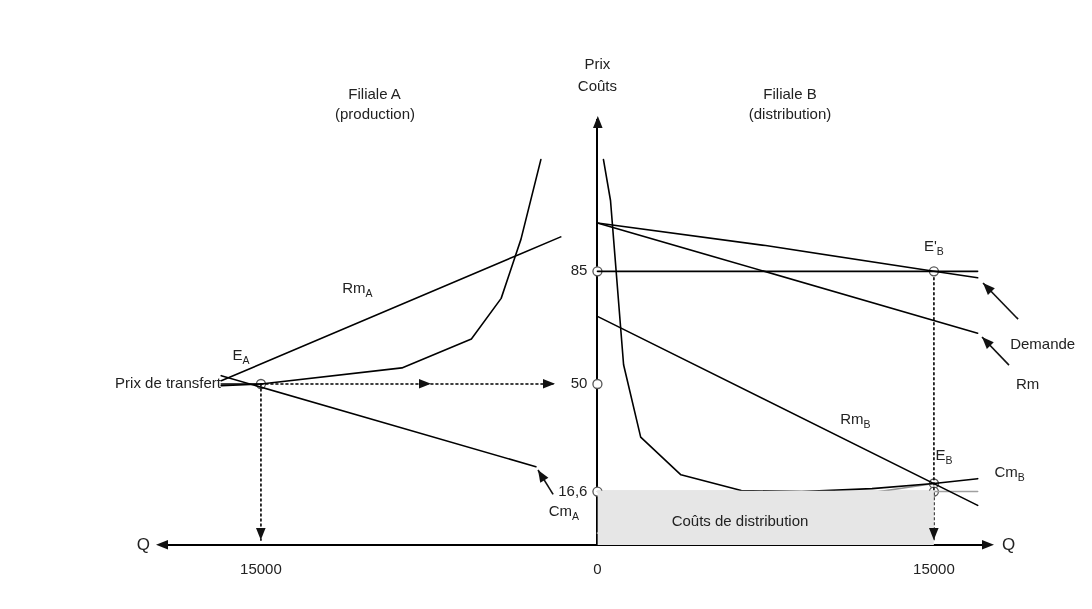 The width and height of the screenshot is (1092, 609). What do you see at coordinates (143, 544) in the screenshot?
I see `text: Q` at bounding box center [143, 544].